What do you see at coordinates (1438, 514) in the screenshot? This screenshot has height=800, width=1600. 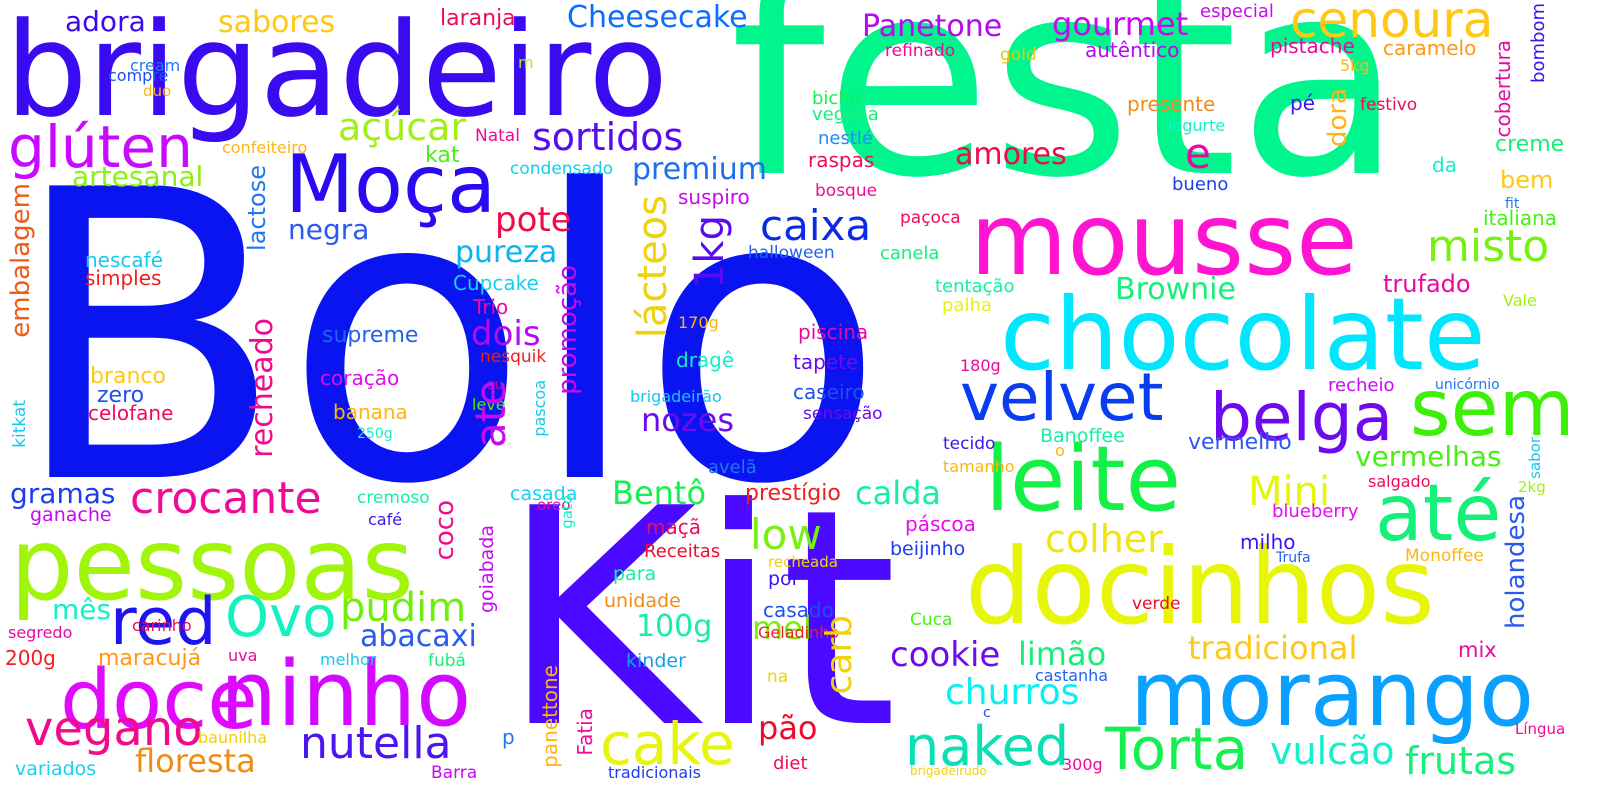 I see `word-ate: até` at bounding box center [1438, 514].